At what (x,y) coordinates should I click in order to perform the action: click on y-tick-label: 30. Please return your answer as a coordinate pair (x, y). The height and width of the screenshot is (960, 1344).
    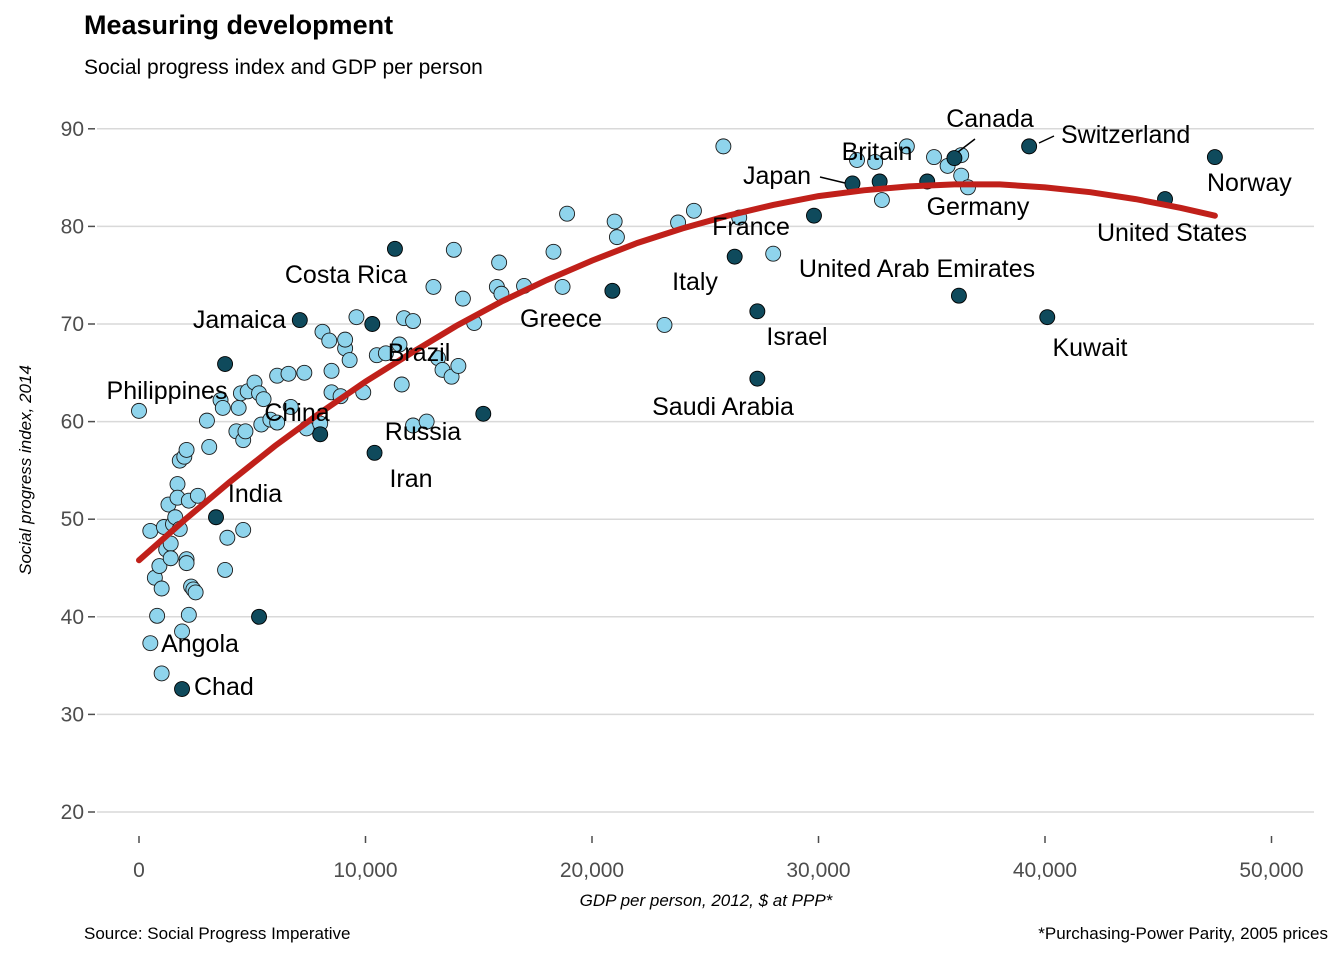
    Looking at the image, I should click on (72, 714).